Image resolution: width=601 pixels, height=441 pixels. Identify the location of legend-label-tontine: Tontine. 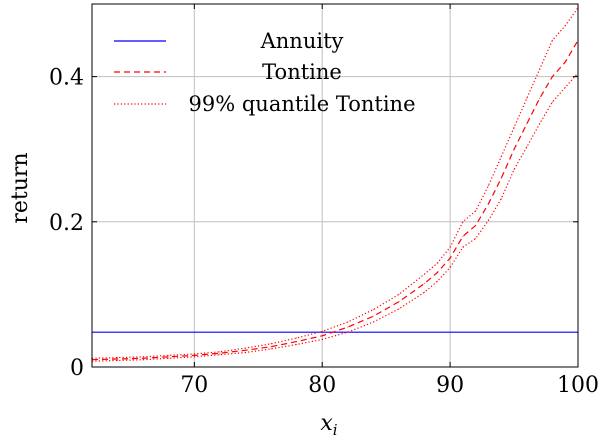
(302, 72).